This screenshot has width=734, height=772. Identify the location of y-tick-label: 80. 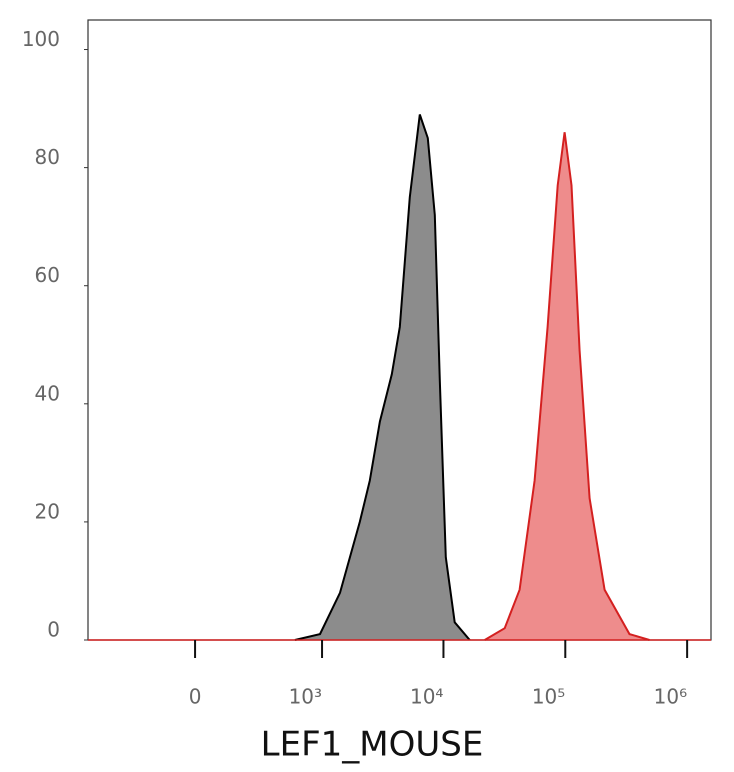
(47, 157).